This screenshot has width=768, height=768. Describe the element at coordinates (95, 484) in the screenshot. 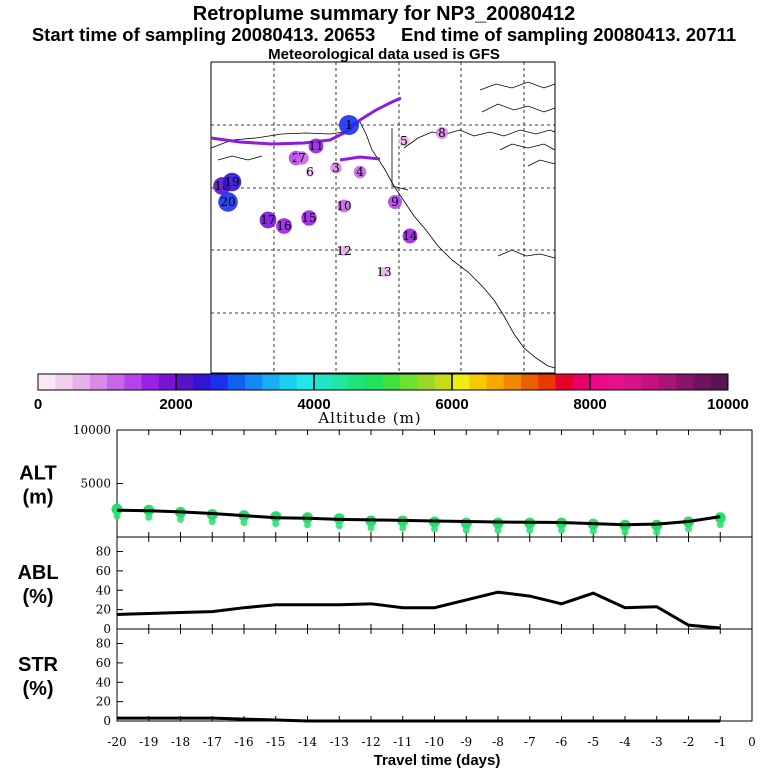

I see `y-tick-label: 5000` at that location.